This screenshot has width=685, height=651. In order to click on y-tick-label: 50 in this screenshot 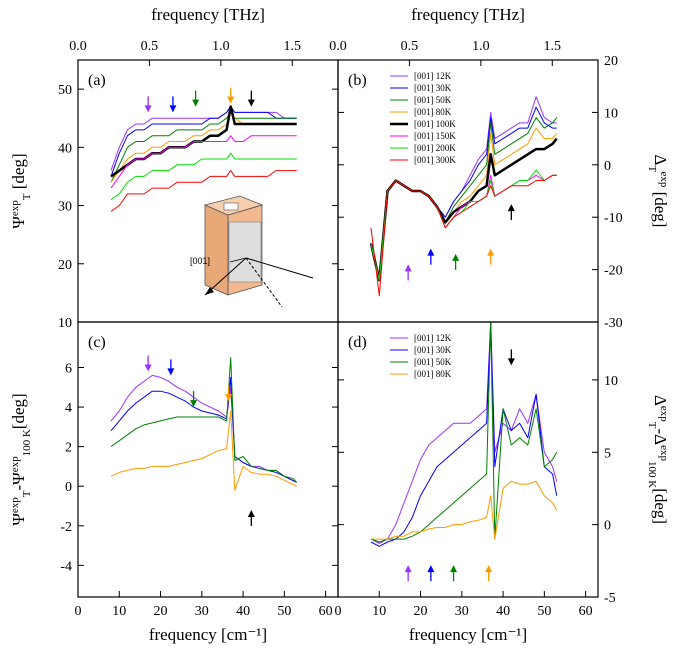, I will do `click(65, 90)`.